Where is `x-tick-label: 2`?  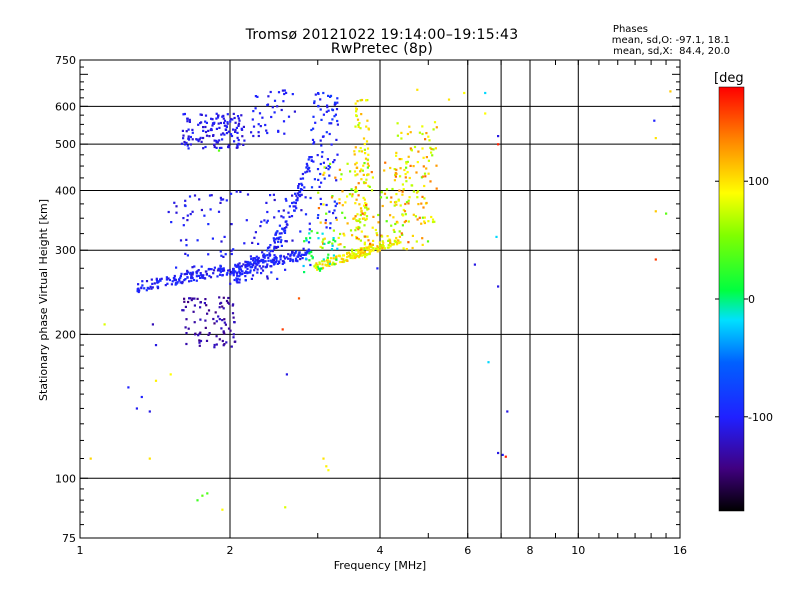
x-tick-label: 2 is located at coordinates (230, 550).